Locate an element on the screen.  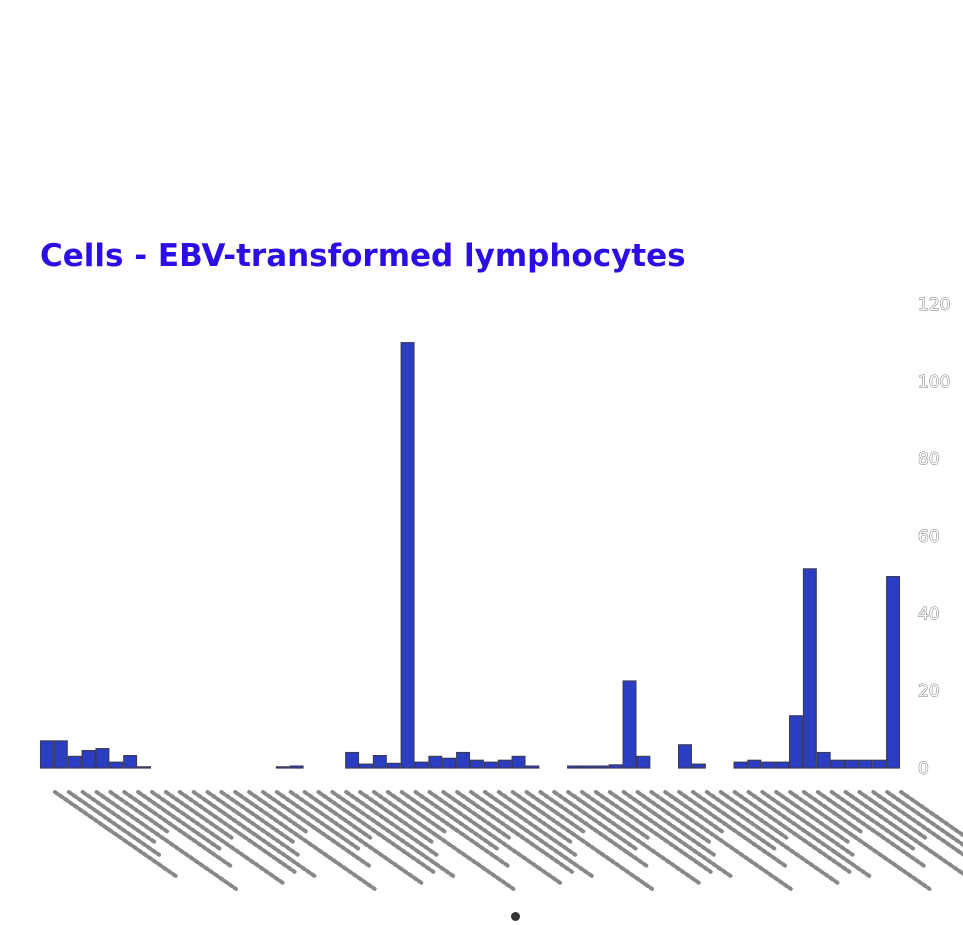
chart-title: Cells - EBV-transformed lymphocytes is located at coordinates (363, 256).